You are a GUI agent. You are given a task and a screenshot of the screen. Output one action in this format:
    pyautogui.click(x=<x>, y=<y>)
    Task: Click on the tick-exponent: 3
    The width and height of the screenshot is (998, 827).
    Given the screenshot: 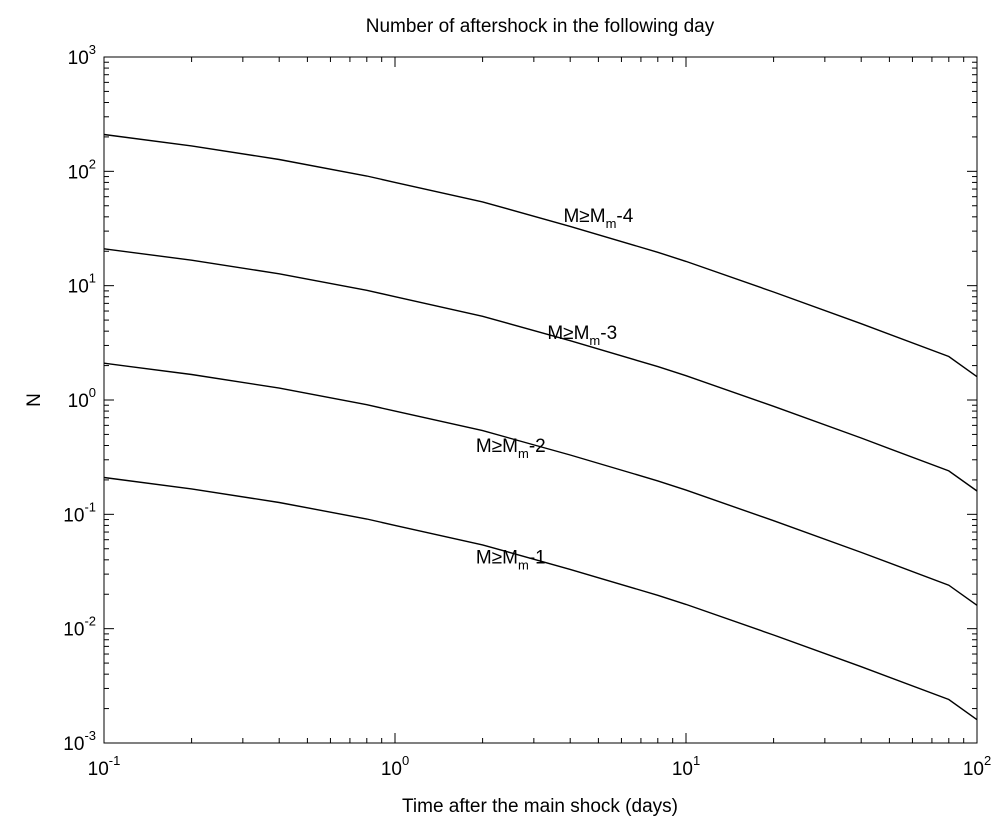 What is the action you would take?
    pyautogui.click(x=92, y=49)
    